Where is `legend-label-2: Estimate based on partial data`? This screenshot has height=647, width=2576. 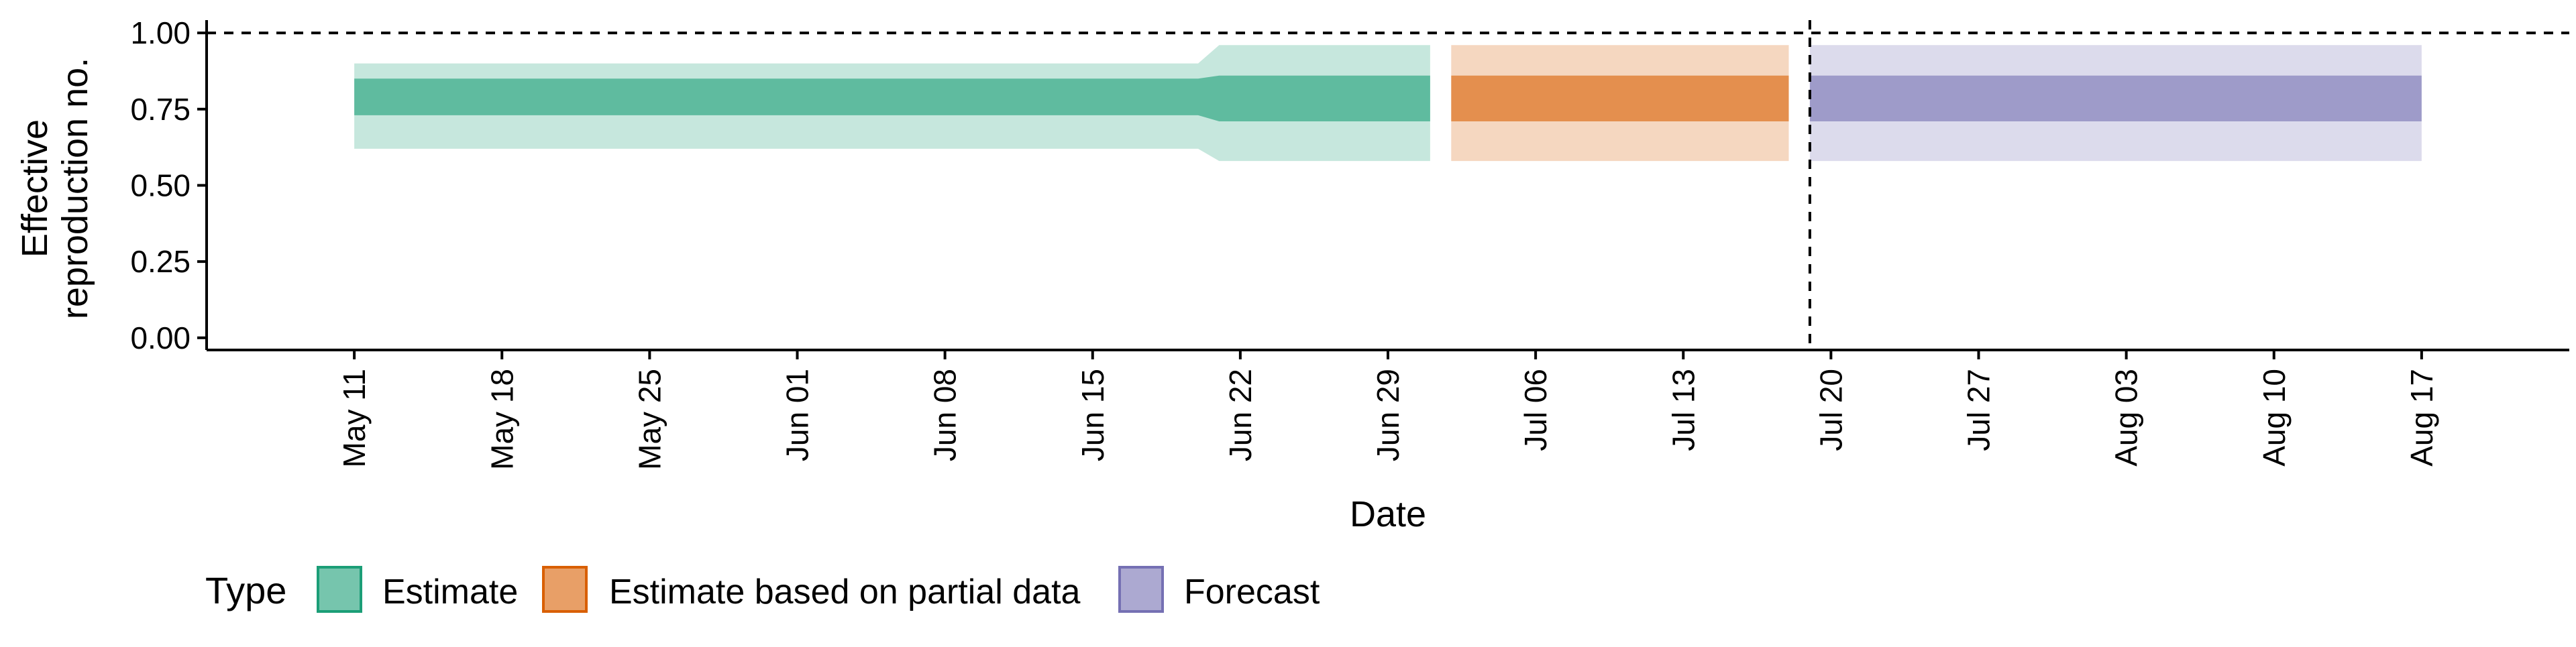 legend-label-2: Estimate based on partial data is located at coordinates (845, 592).